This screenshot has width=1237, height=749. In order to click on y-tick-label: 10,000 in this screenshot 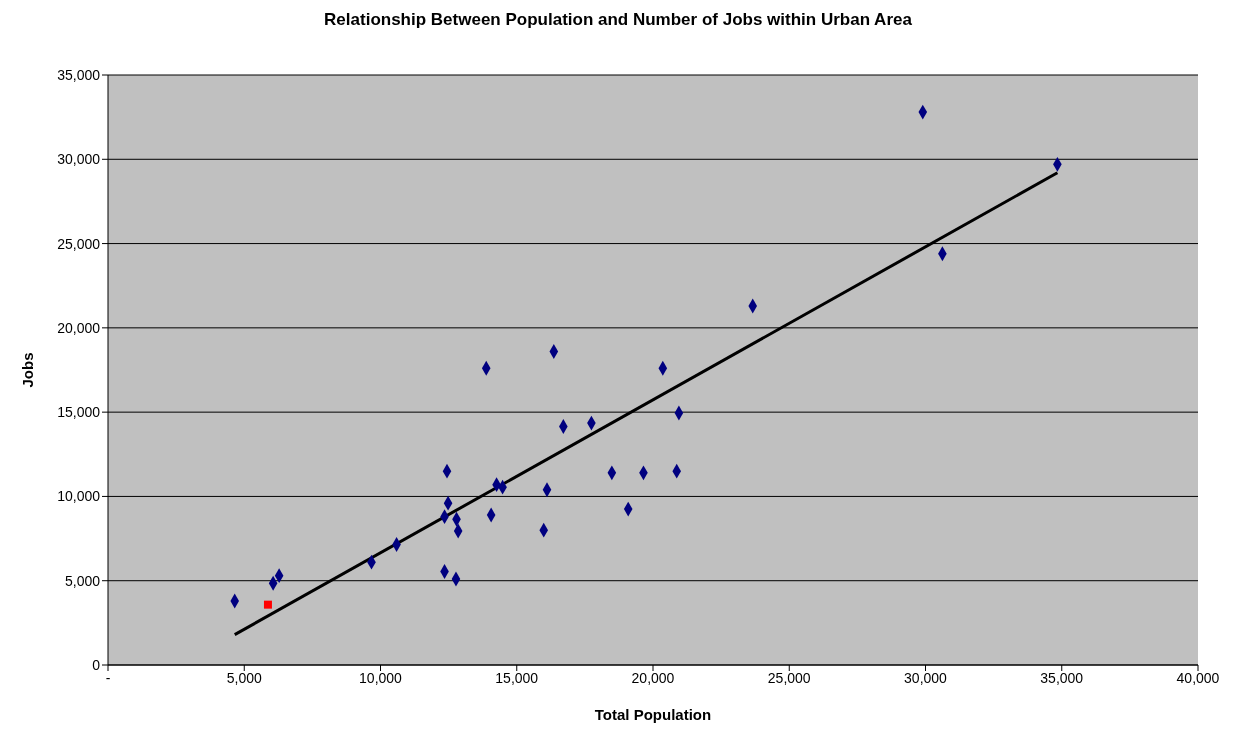, I will do `click(79, 496)`.